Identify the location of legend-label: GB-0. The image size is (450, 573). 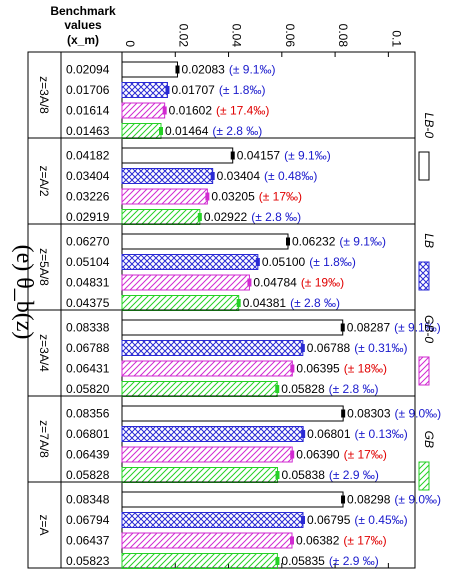
(429, 329).